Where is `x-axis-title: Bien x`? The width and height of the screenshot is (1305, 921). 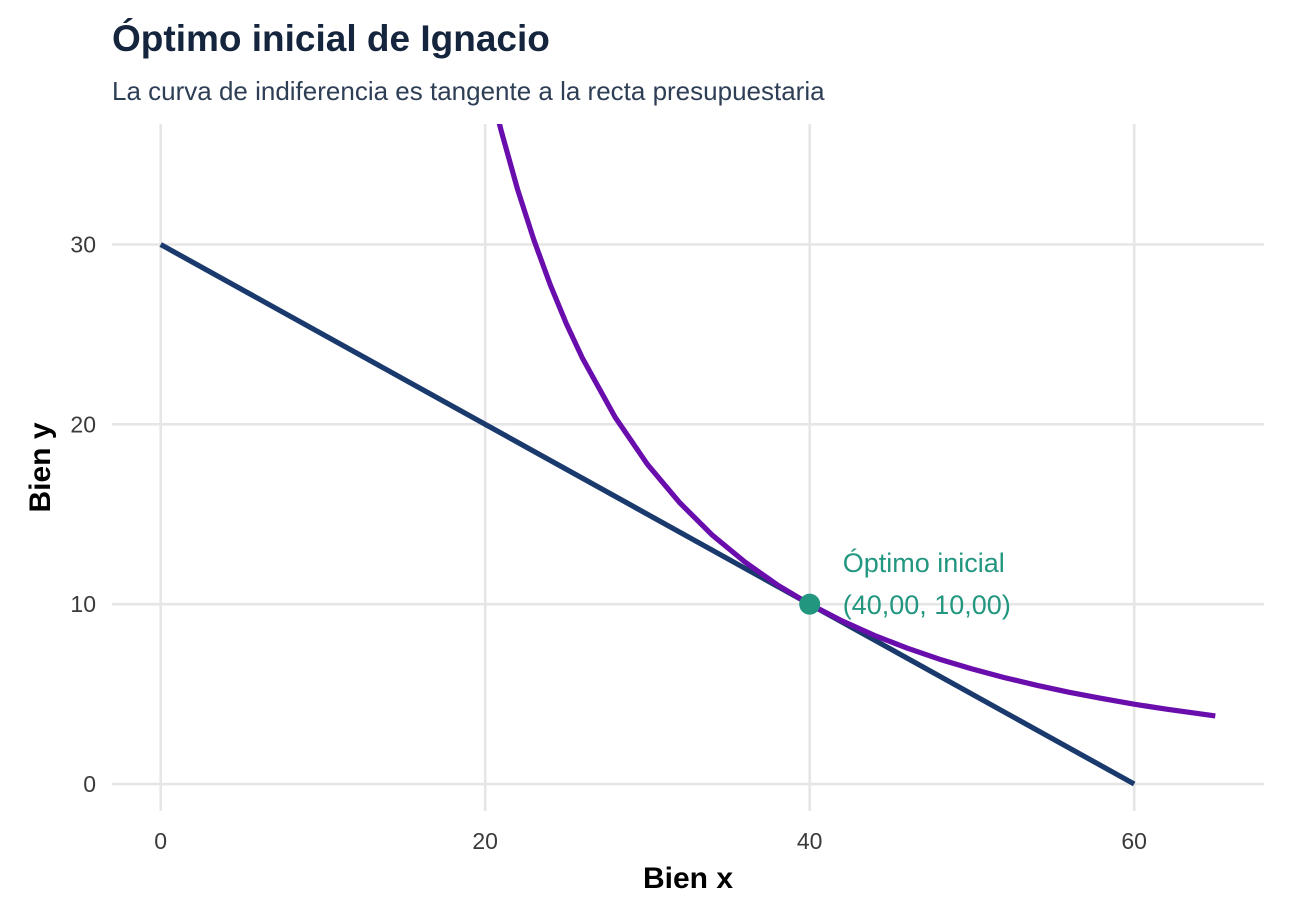 x-axis-title: Bien x is located at coordinates (688, 878).